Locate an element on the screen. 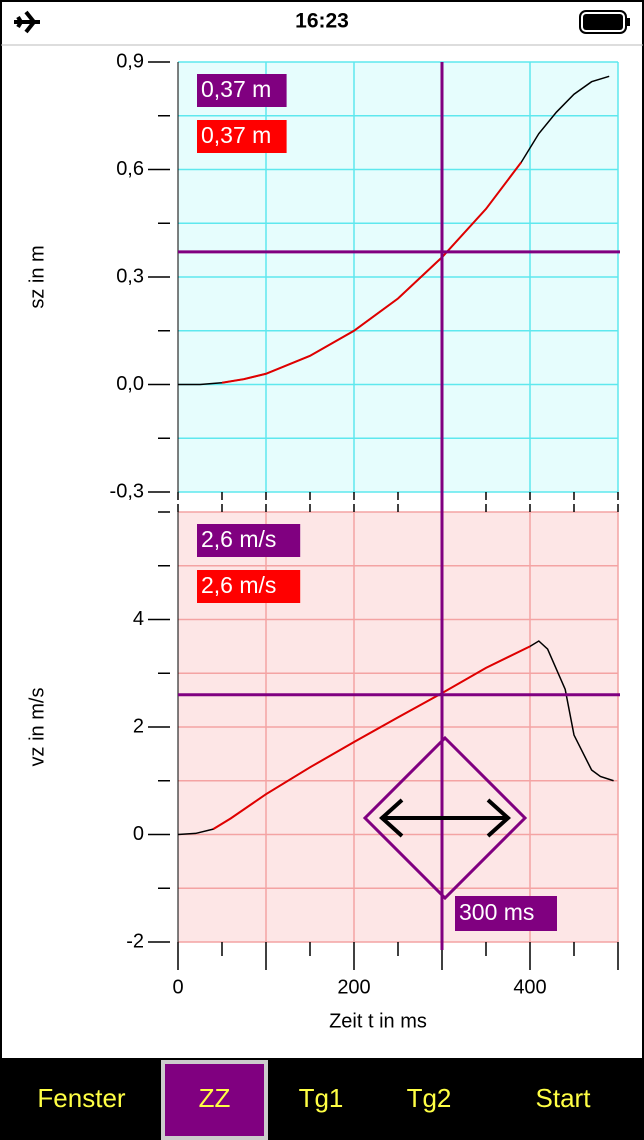 Image resolution: width=644 pixels, height=1140 pixels. x-tick-label: 200 is located at coordinates (353, 987).